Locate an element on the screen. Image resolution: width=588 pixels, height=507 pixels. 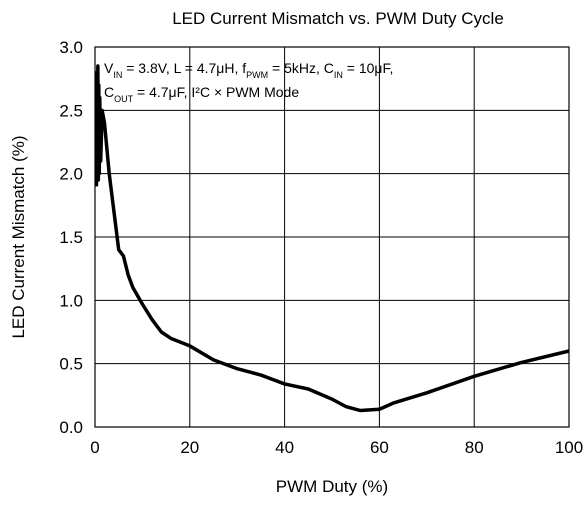
x-axis-label: PWM Duty (%) is located at coordinates (332, 486).